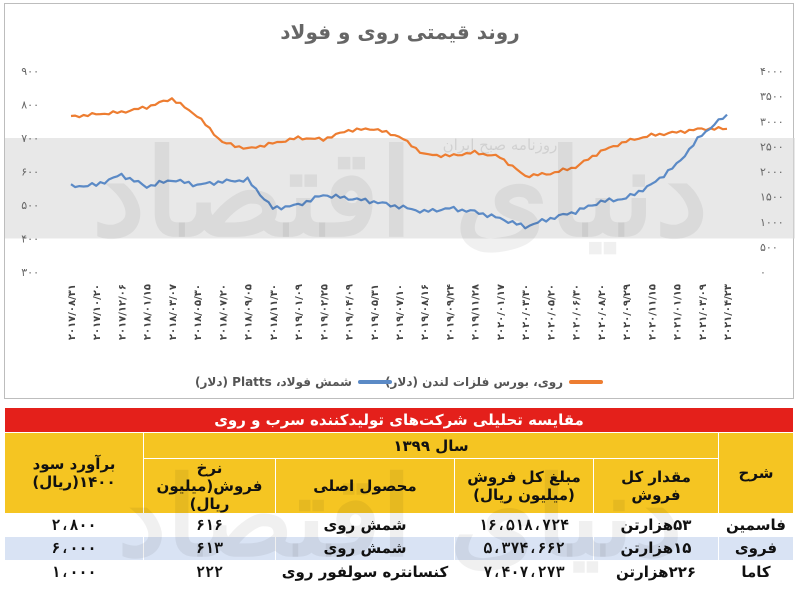  Describe the element at coordinates (30, 71) in the screenshot. I see `y-left-tick-label: ۹۰۰` at that location.